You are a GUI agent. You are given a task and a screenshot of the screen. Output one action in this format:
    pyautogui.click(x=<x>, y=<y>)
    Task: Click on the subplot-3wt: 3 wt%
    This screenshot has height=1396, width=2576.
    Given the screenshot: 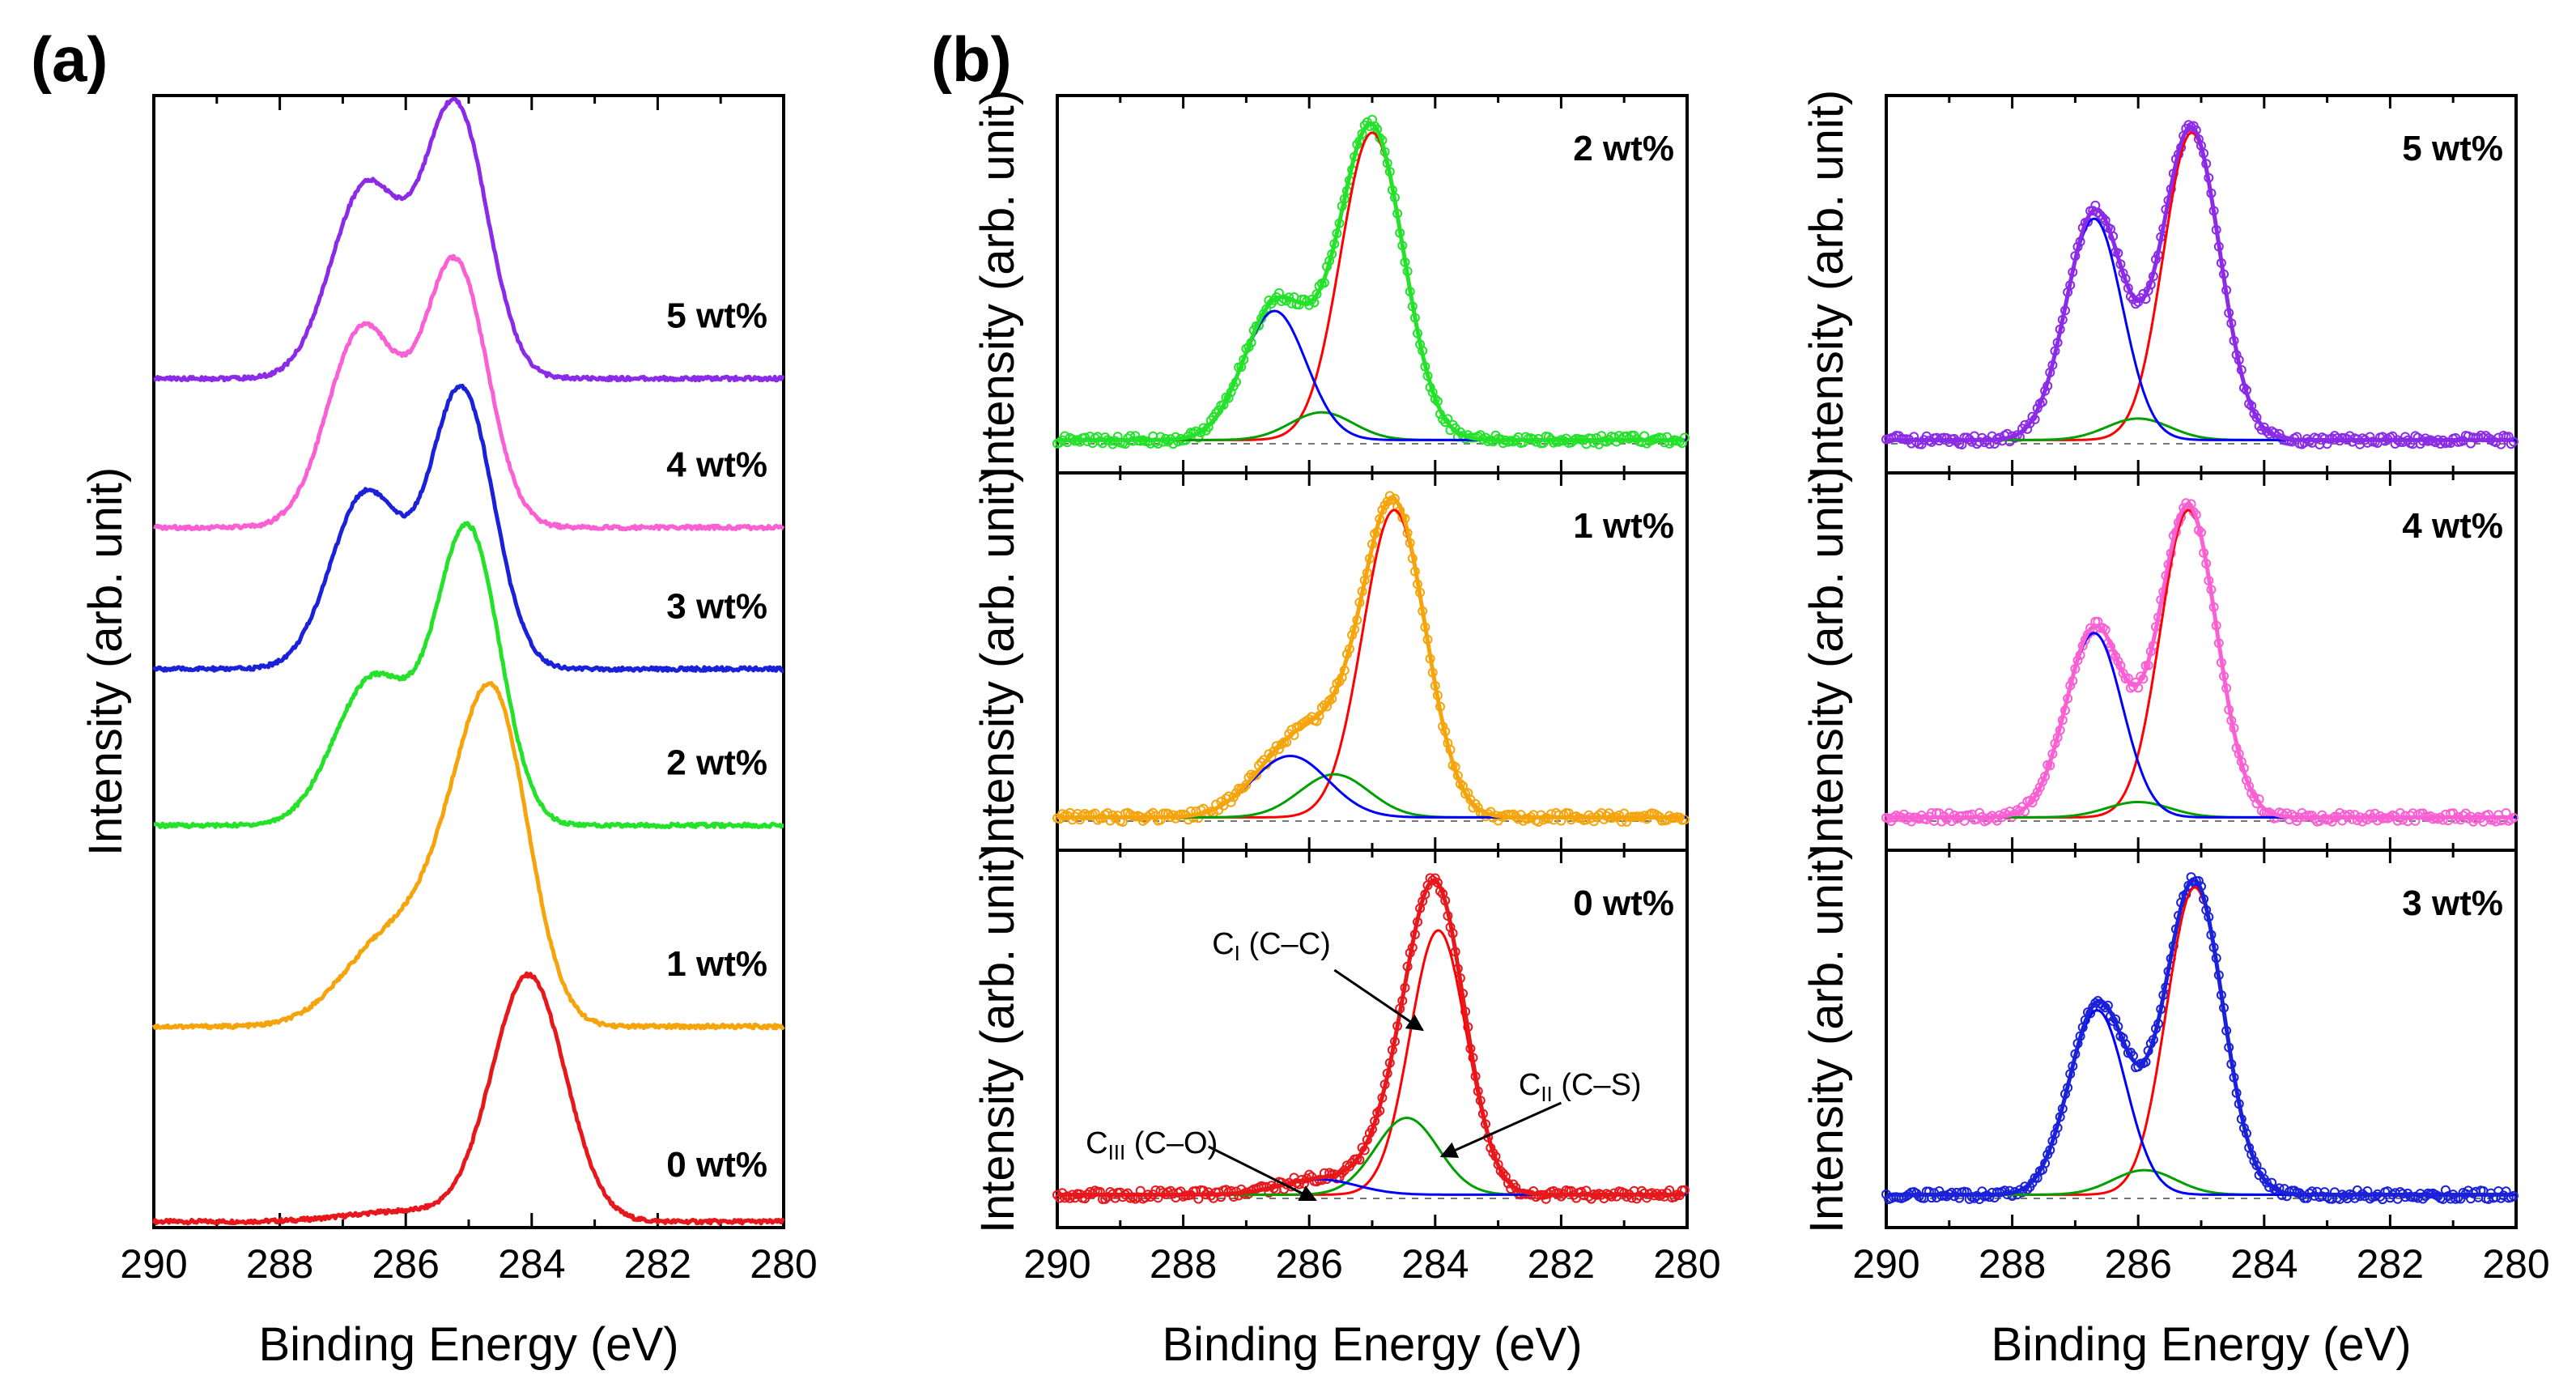 What is the action you would take?
    pyautogui.click(x=2200, y=1039)
    